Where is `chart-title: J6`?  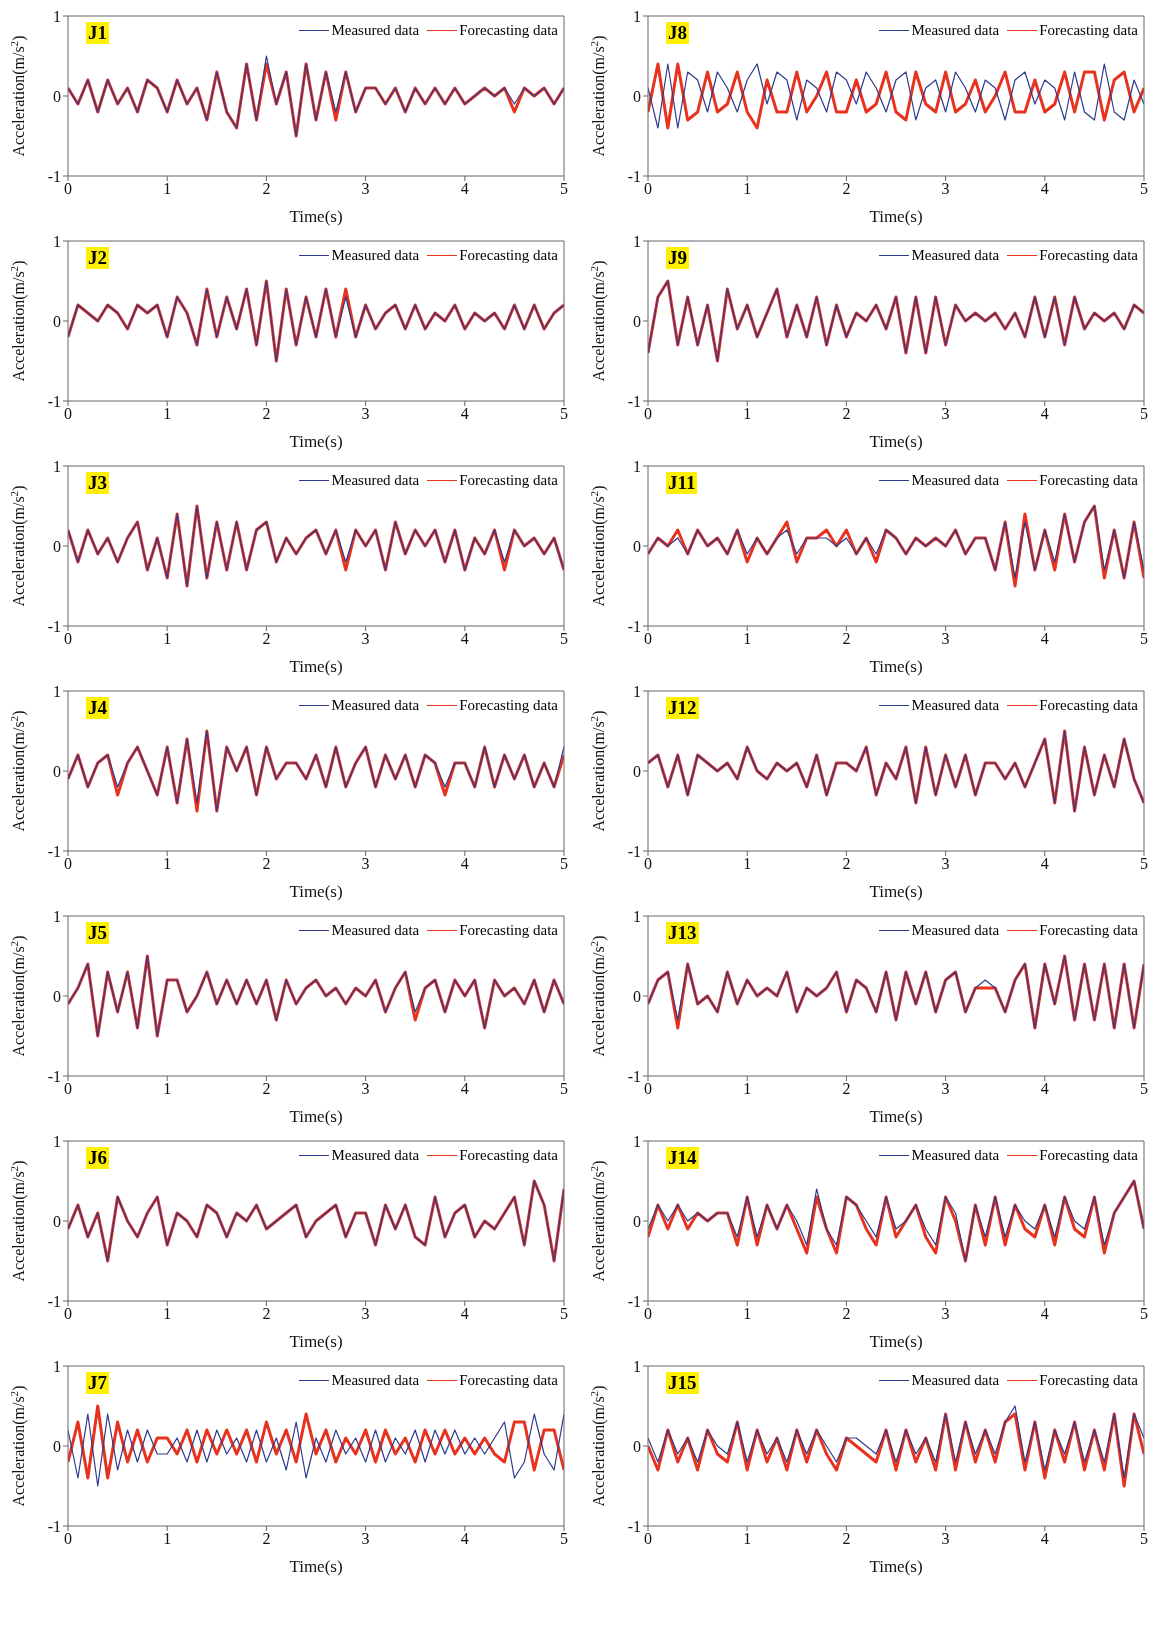 chart-title: J6 is located at coordinates (97, 1158).